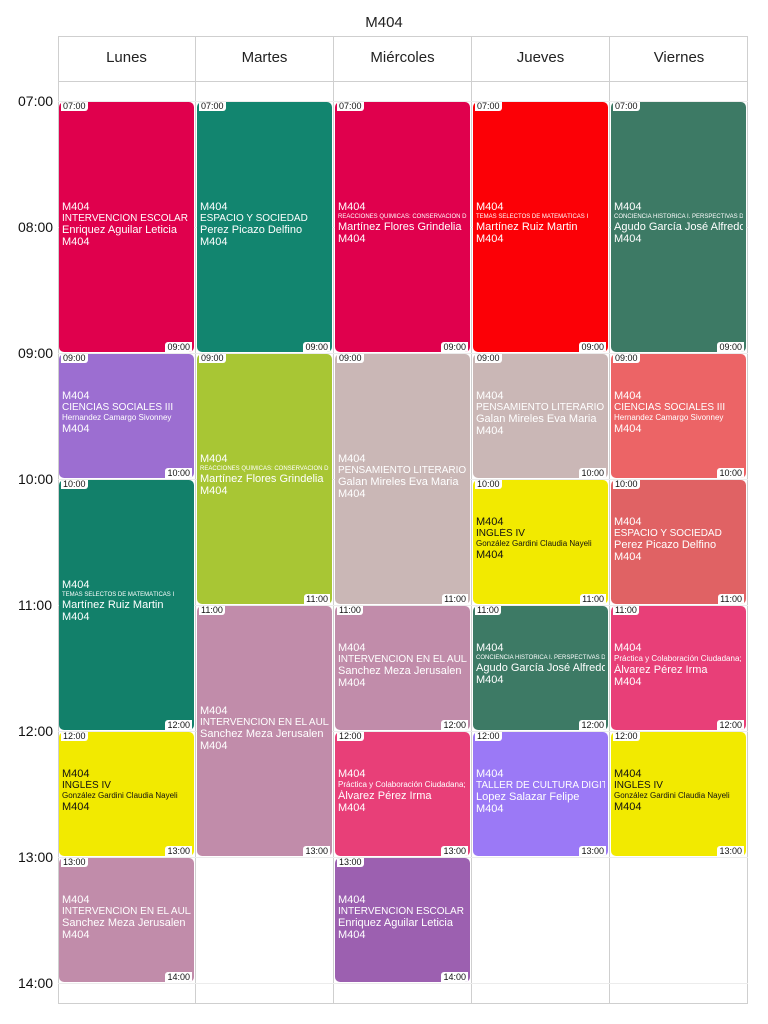 This screenshot has height=1024, width=768. I want to click on subject-label: INGLÉS IV, so click(500, 533).